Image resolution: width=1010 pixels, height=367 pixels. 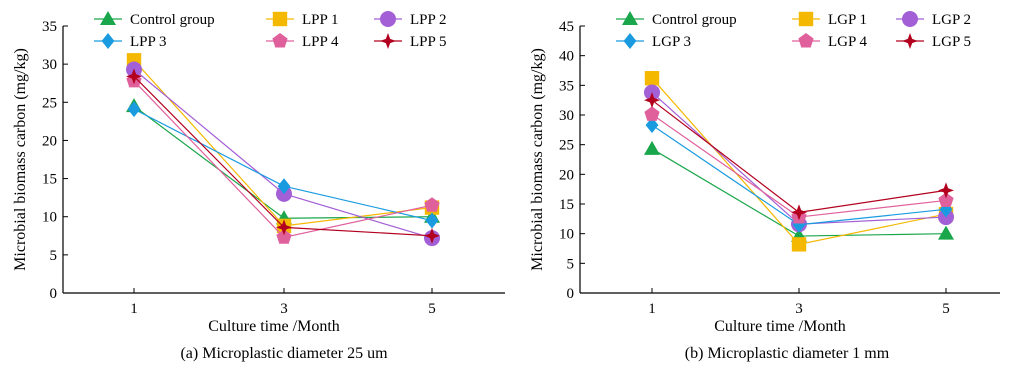 I want to click on legend-label: LPP 1, so click(x=320, y=20).